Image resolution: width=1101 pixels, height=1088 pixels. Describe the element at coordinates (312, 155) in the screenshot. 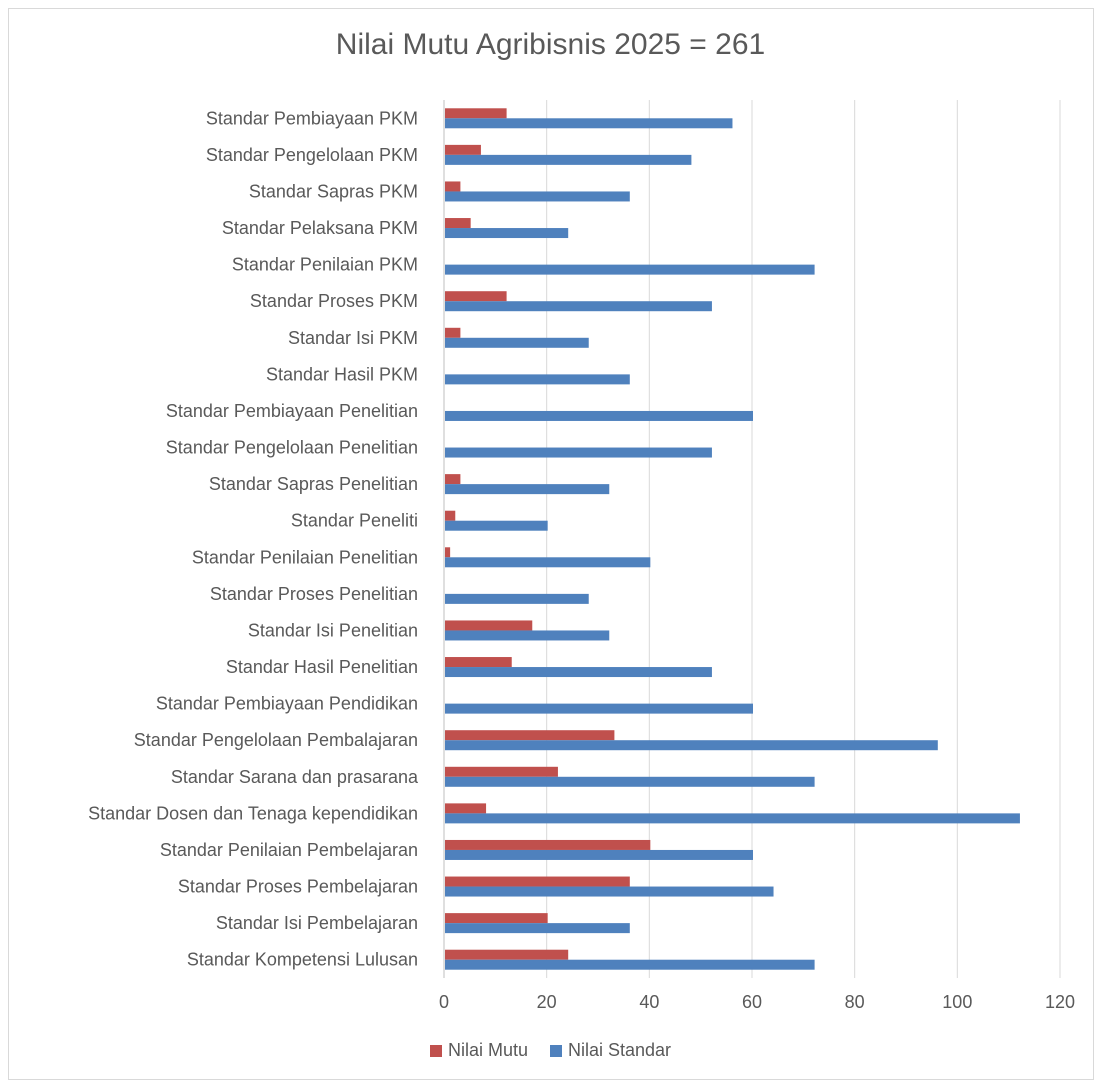

I see `category-label: Standar Pengelolaan PKM` at that location.